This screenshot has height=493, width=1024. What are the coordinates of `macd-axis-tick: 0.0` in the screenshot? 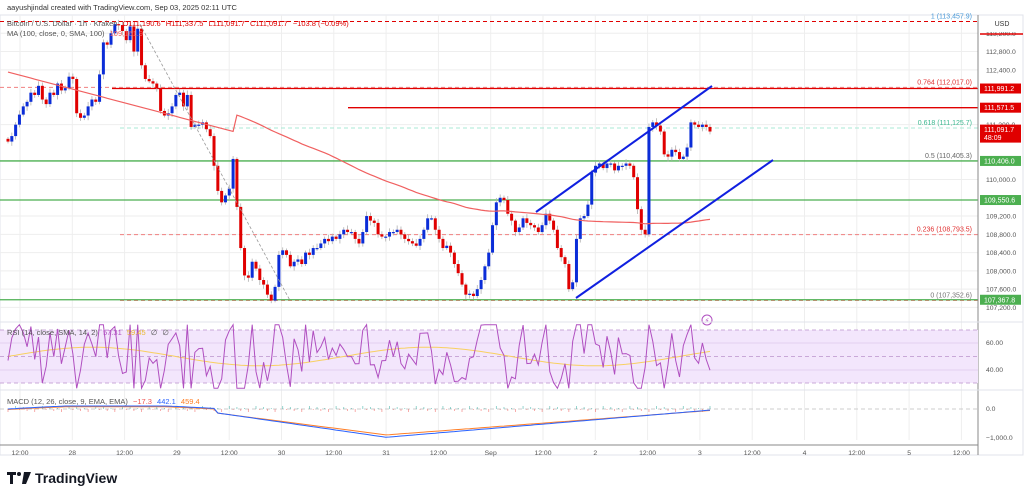 It's located at (991, 409).